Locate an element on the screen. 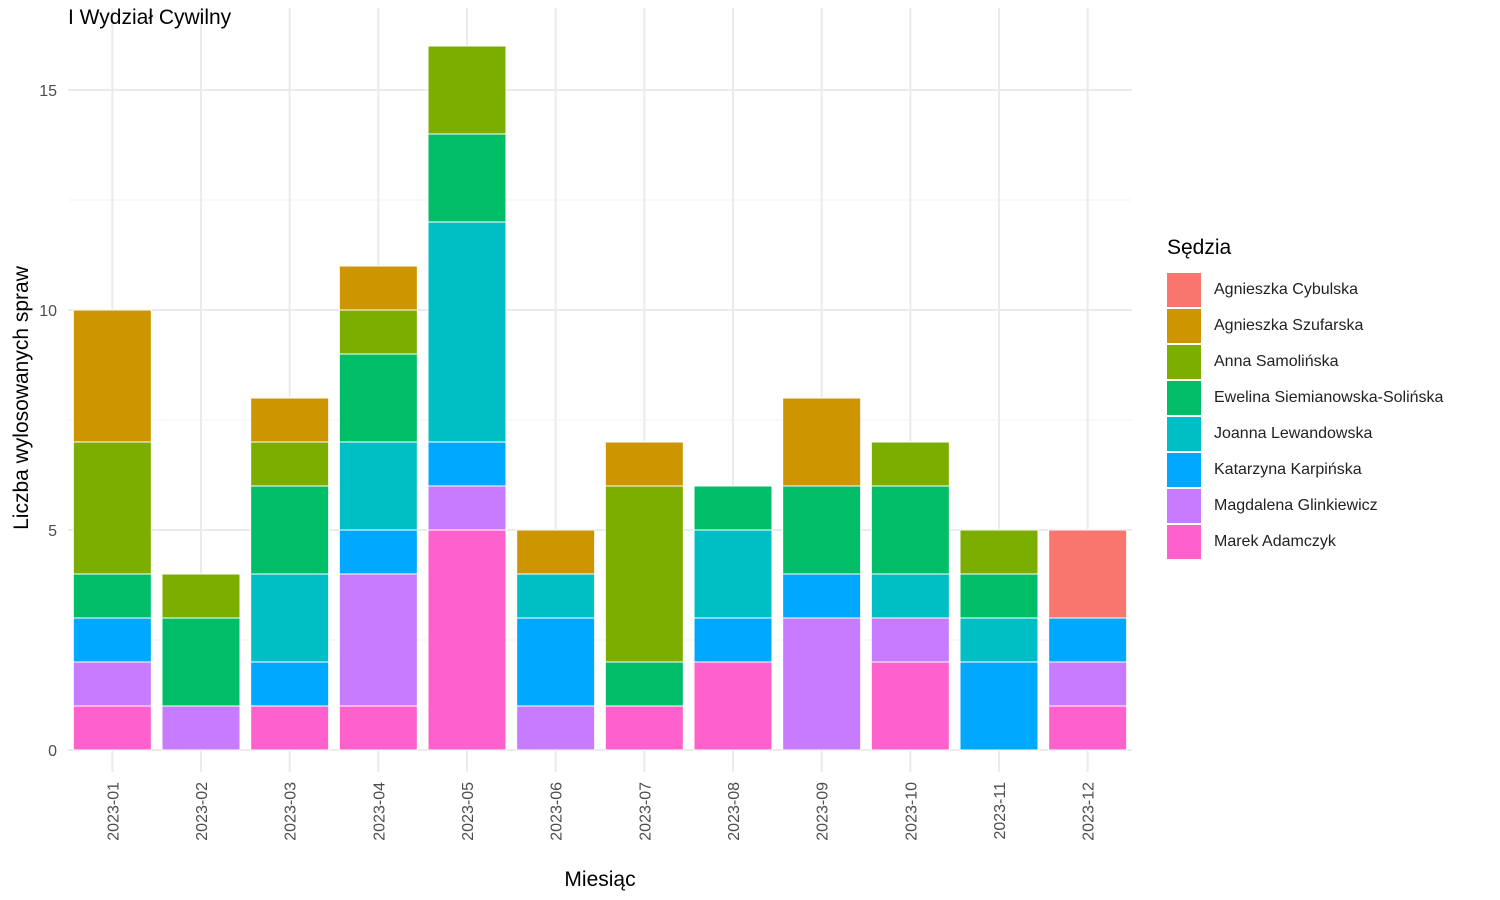  legend-item: Ewelina Siemianowska-Solińska is located at coordinates (1305, 398).